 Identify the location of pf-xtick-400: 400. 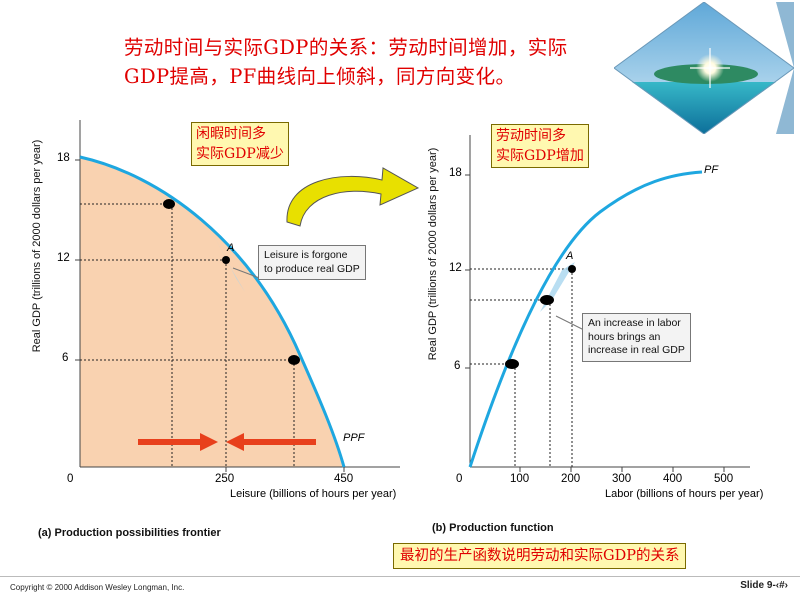
(673, 479).